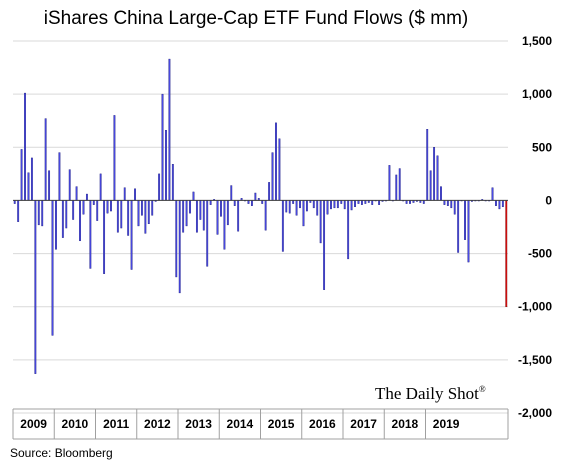  What do you see at coordinates (61, 453) in the screenshot?
I see `source-note: Source: Bloomberg` at bounding box center [61, 453].